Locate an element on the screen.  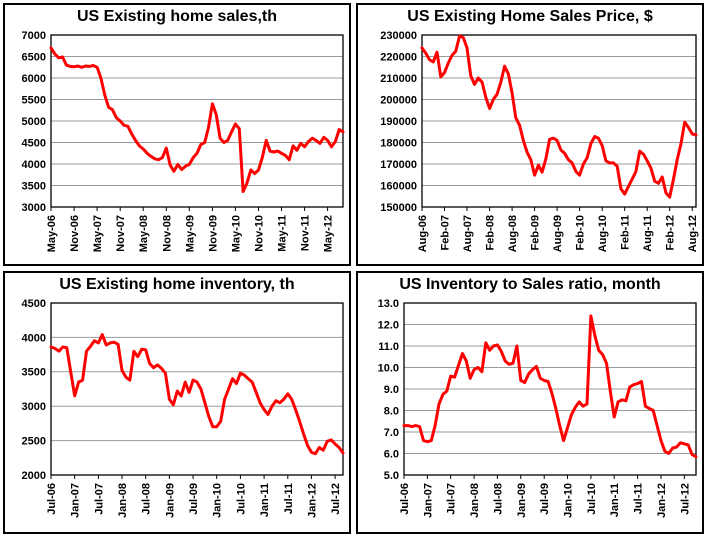
x-axis-label: Nov-09 is located at coordinates (213, 233).